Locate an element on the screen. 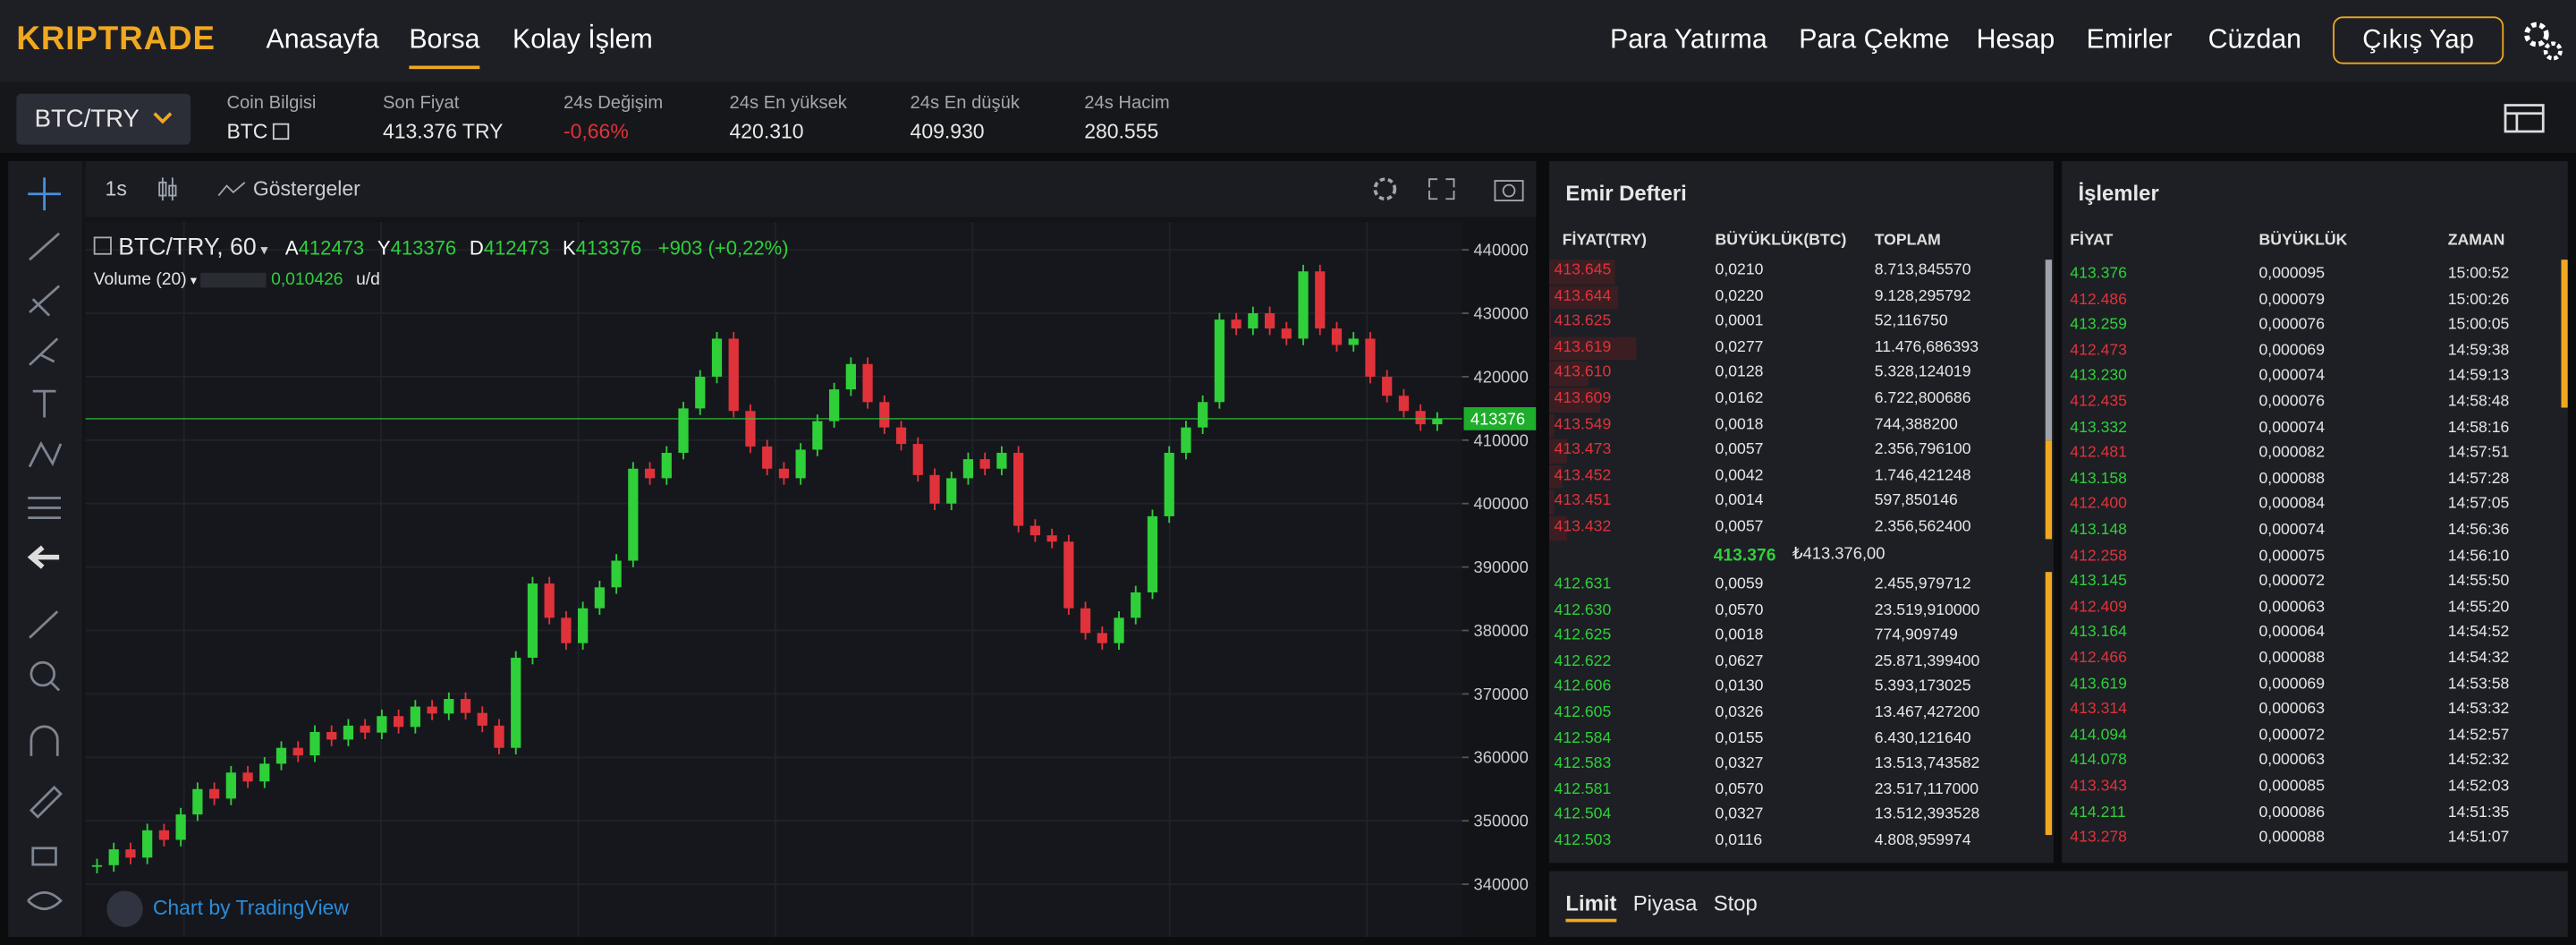  stat-value: 280.555 is located at coordinates (1121, 131).